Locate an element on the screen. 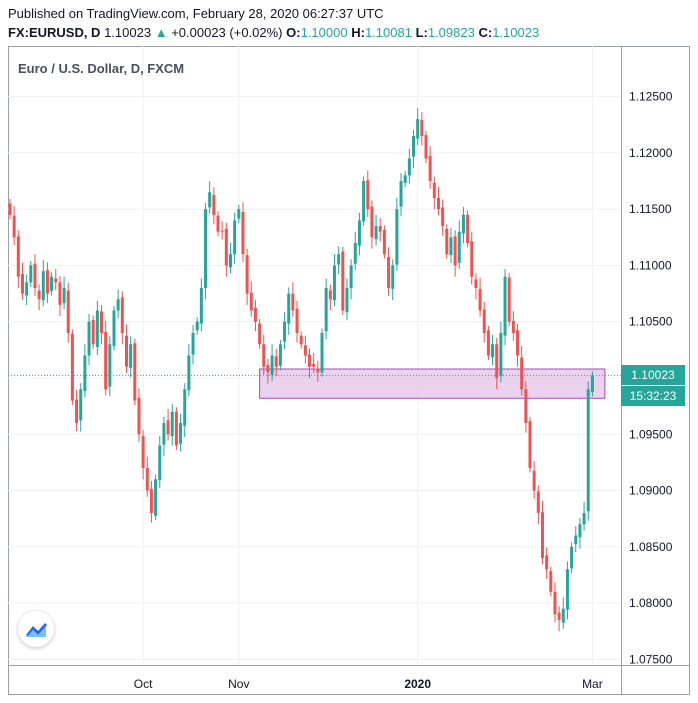 The width and height of the screenshot is (698, 703). time-tick-label: Nov is located at coordinates (238, 684).